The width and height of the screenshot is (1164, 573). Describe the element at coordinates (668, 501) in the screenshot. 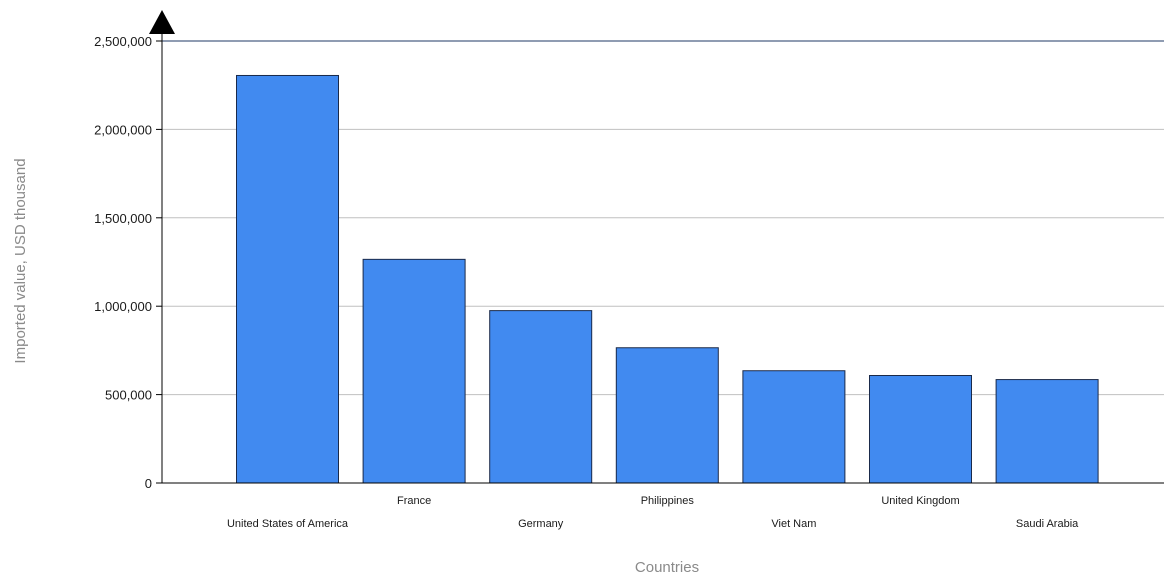

I see `x-tick-label: Philippines` at that location.